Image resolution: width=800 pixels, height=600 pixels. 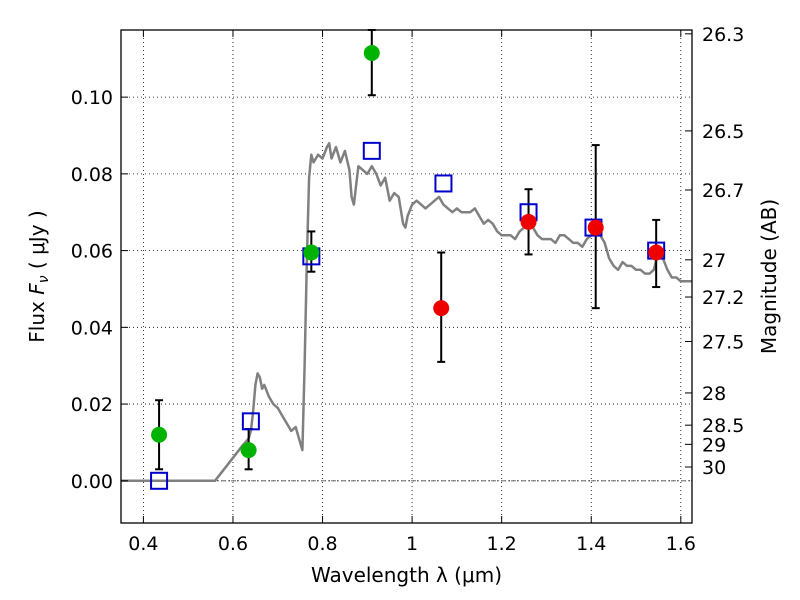 What do you see at coordinates (714, 394) in the screenshot?
I see `right-tick-label: 28` at bounding box center [714, 394].